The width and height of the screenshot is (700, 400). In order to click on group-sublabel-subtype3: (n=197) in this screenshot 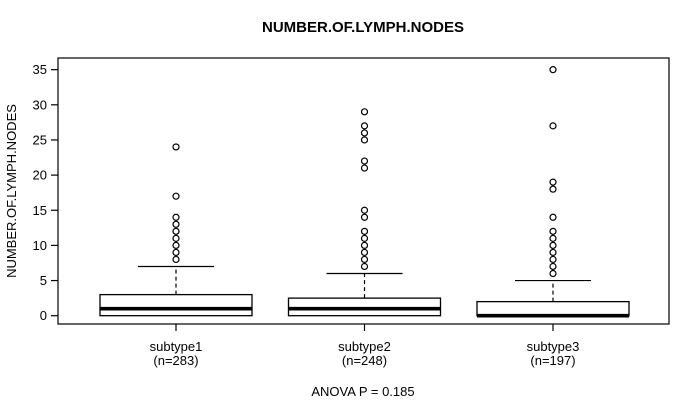, I will do `click(552, 360)`.